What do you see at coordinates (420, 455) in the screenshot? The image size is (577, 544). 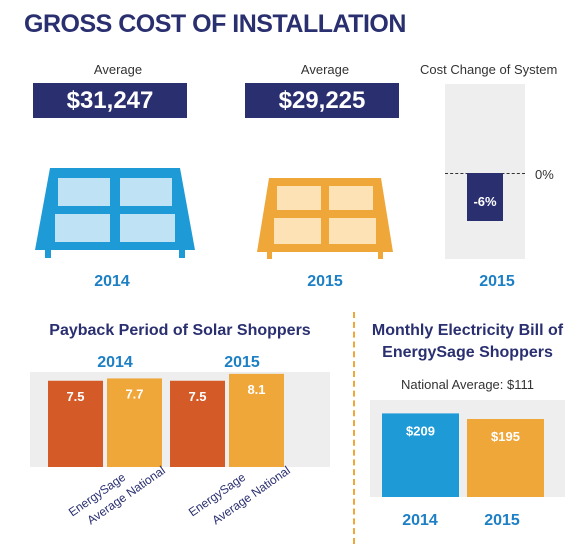 I see `bill-bar-2014` at bounding box center [420, 455].